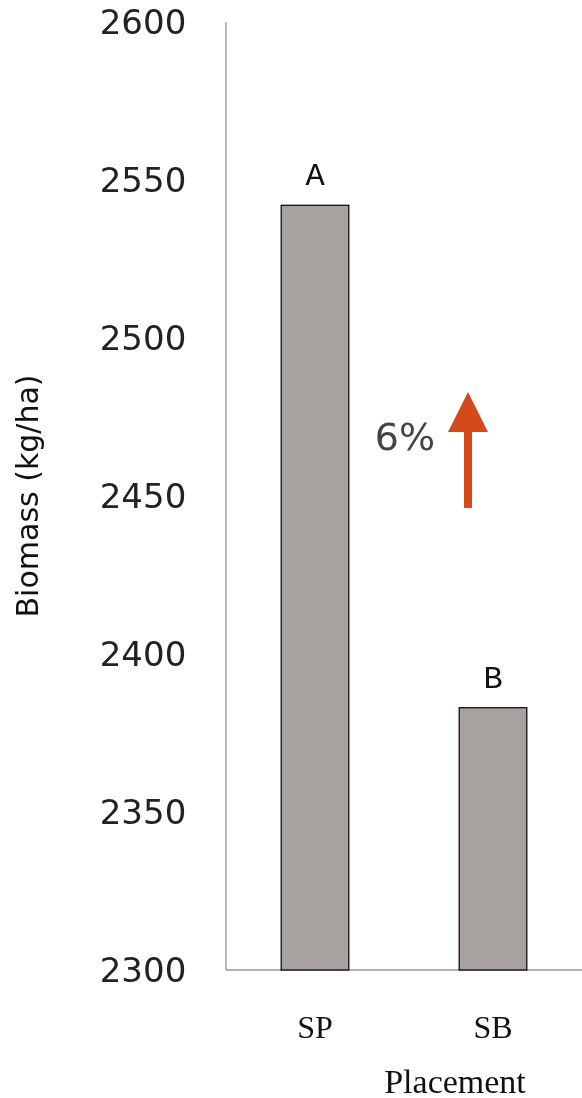 The height and width of the screenshot is (1098, 582). Describe the element at coordinates (455, 1080) in the screenshot. I see `x-axis-title: Placement` at that location.